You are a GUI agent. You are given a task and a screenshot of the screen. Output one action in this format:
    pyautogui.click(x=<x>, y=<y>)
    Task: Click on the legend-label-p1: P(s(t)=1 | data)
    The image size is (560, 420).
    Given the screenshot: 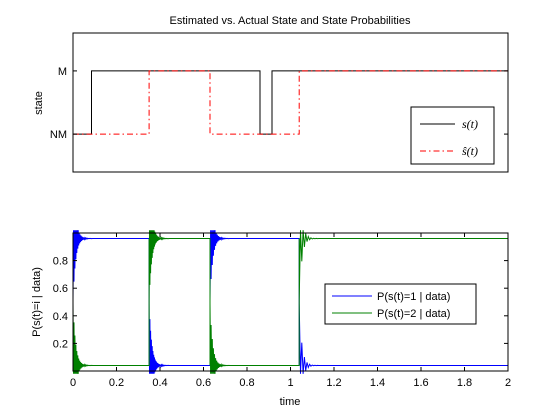 What is the action you would take?
    pyautogui.click(x=413, y=297)
    